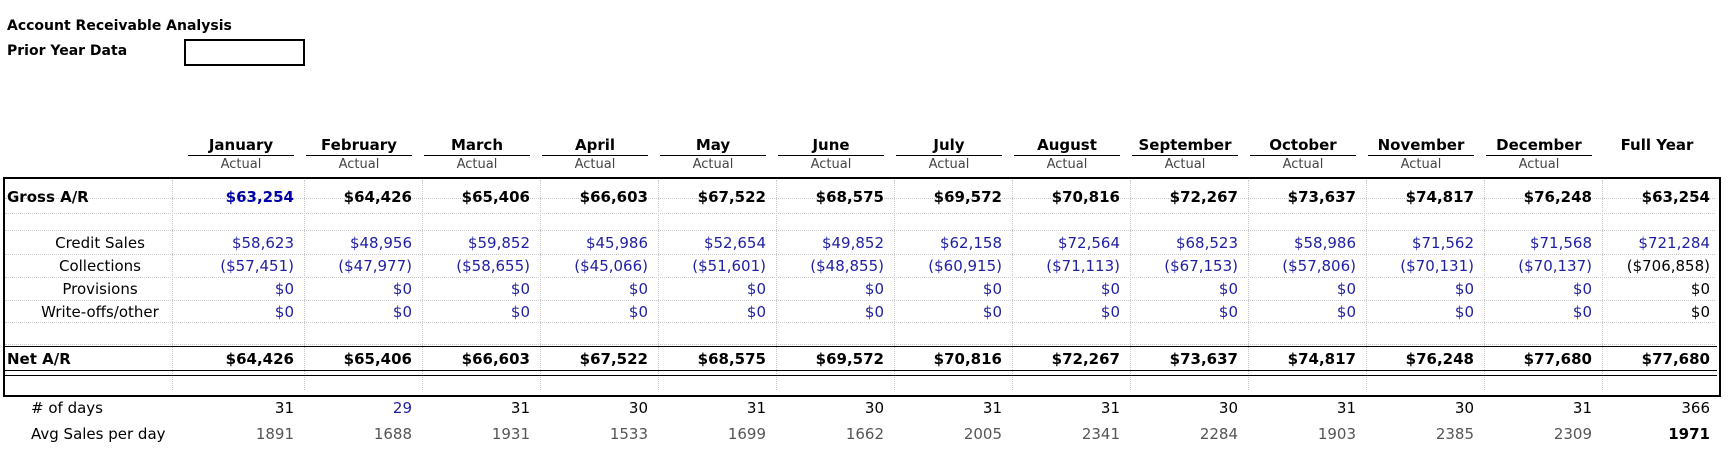 The width and height of the screenshot is (1732, 465). I want to click on gross-cell: $70,816, so click(1085, 197).